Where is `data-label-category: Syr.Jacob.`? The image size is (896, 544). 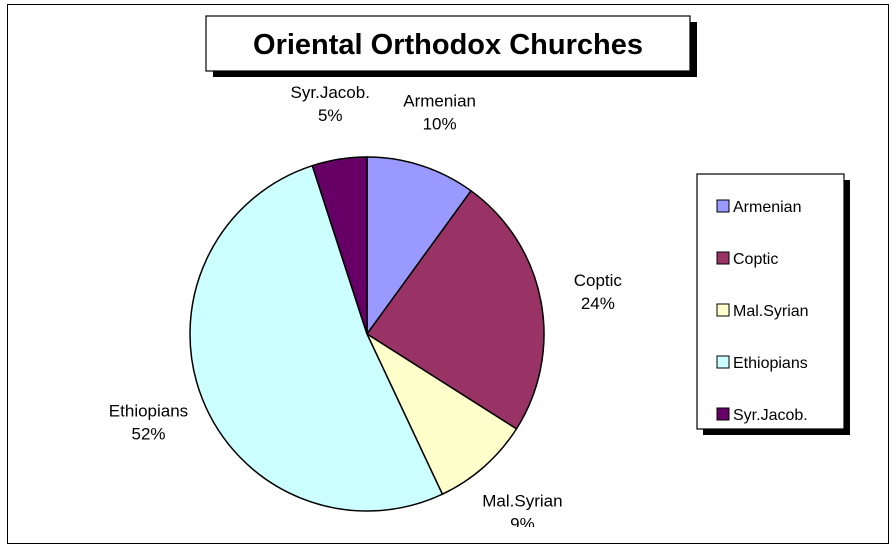
data-label-category: Syr.Jacob. is located at coordinates (330, 92).